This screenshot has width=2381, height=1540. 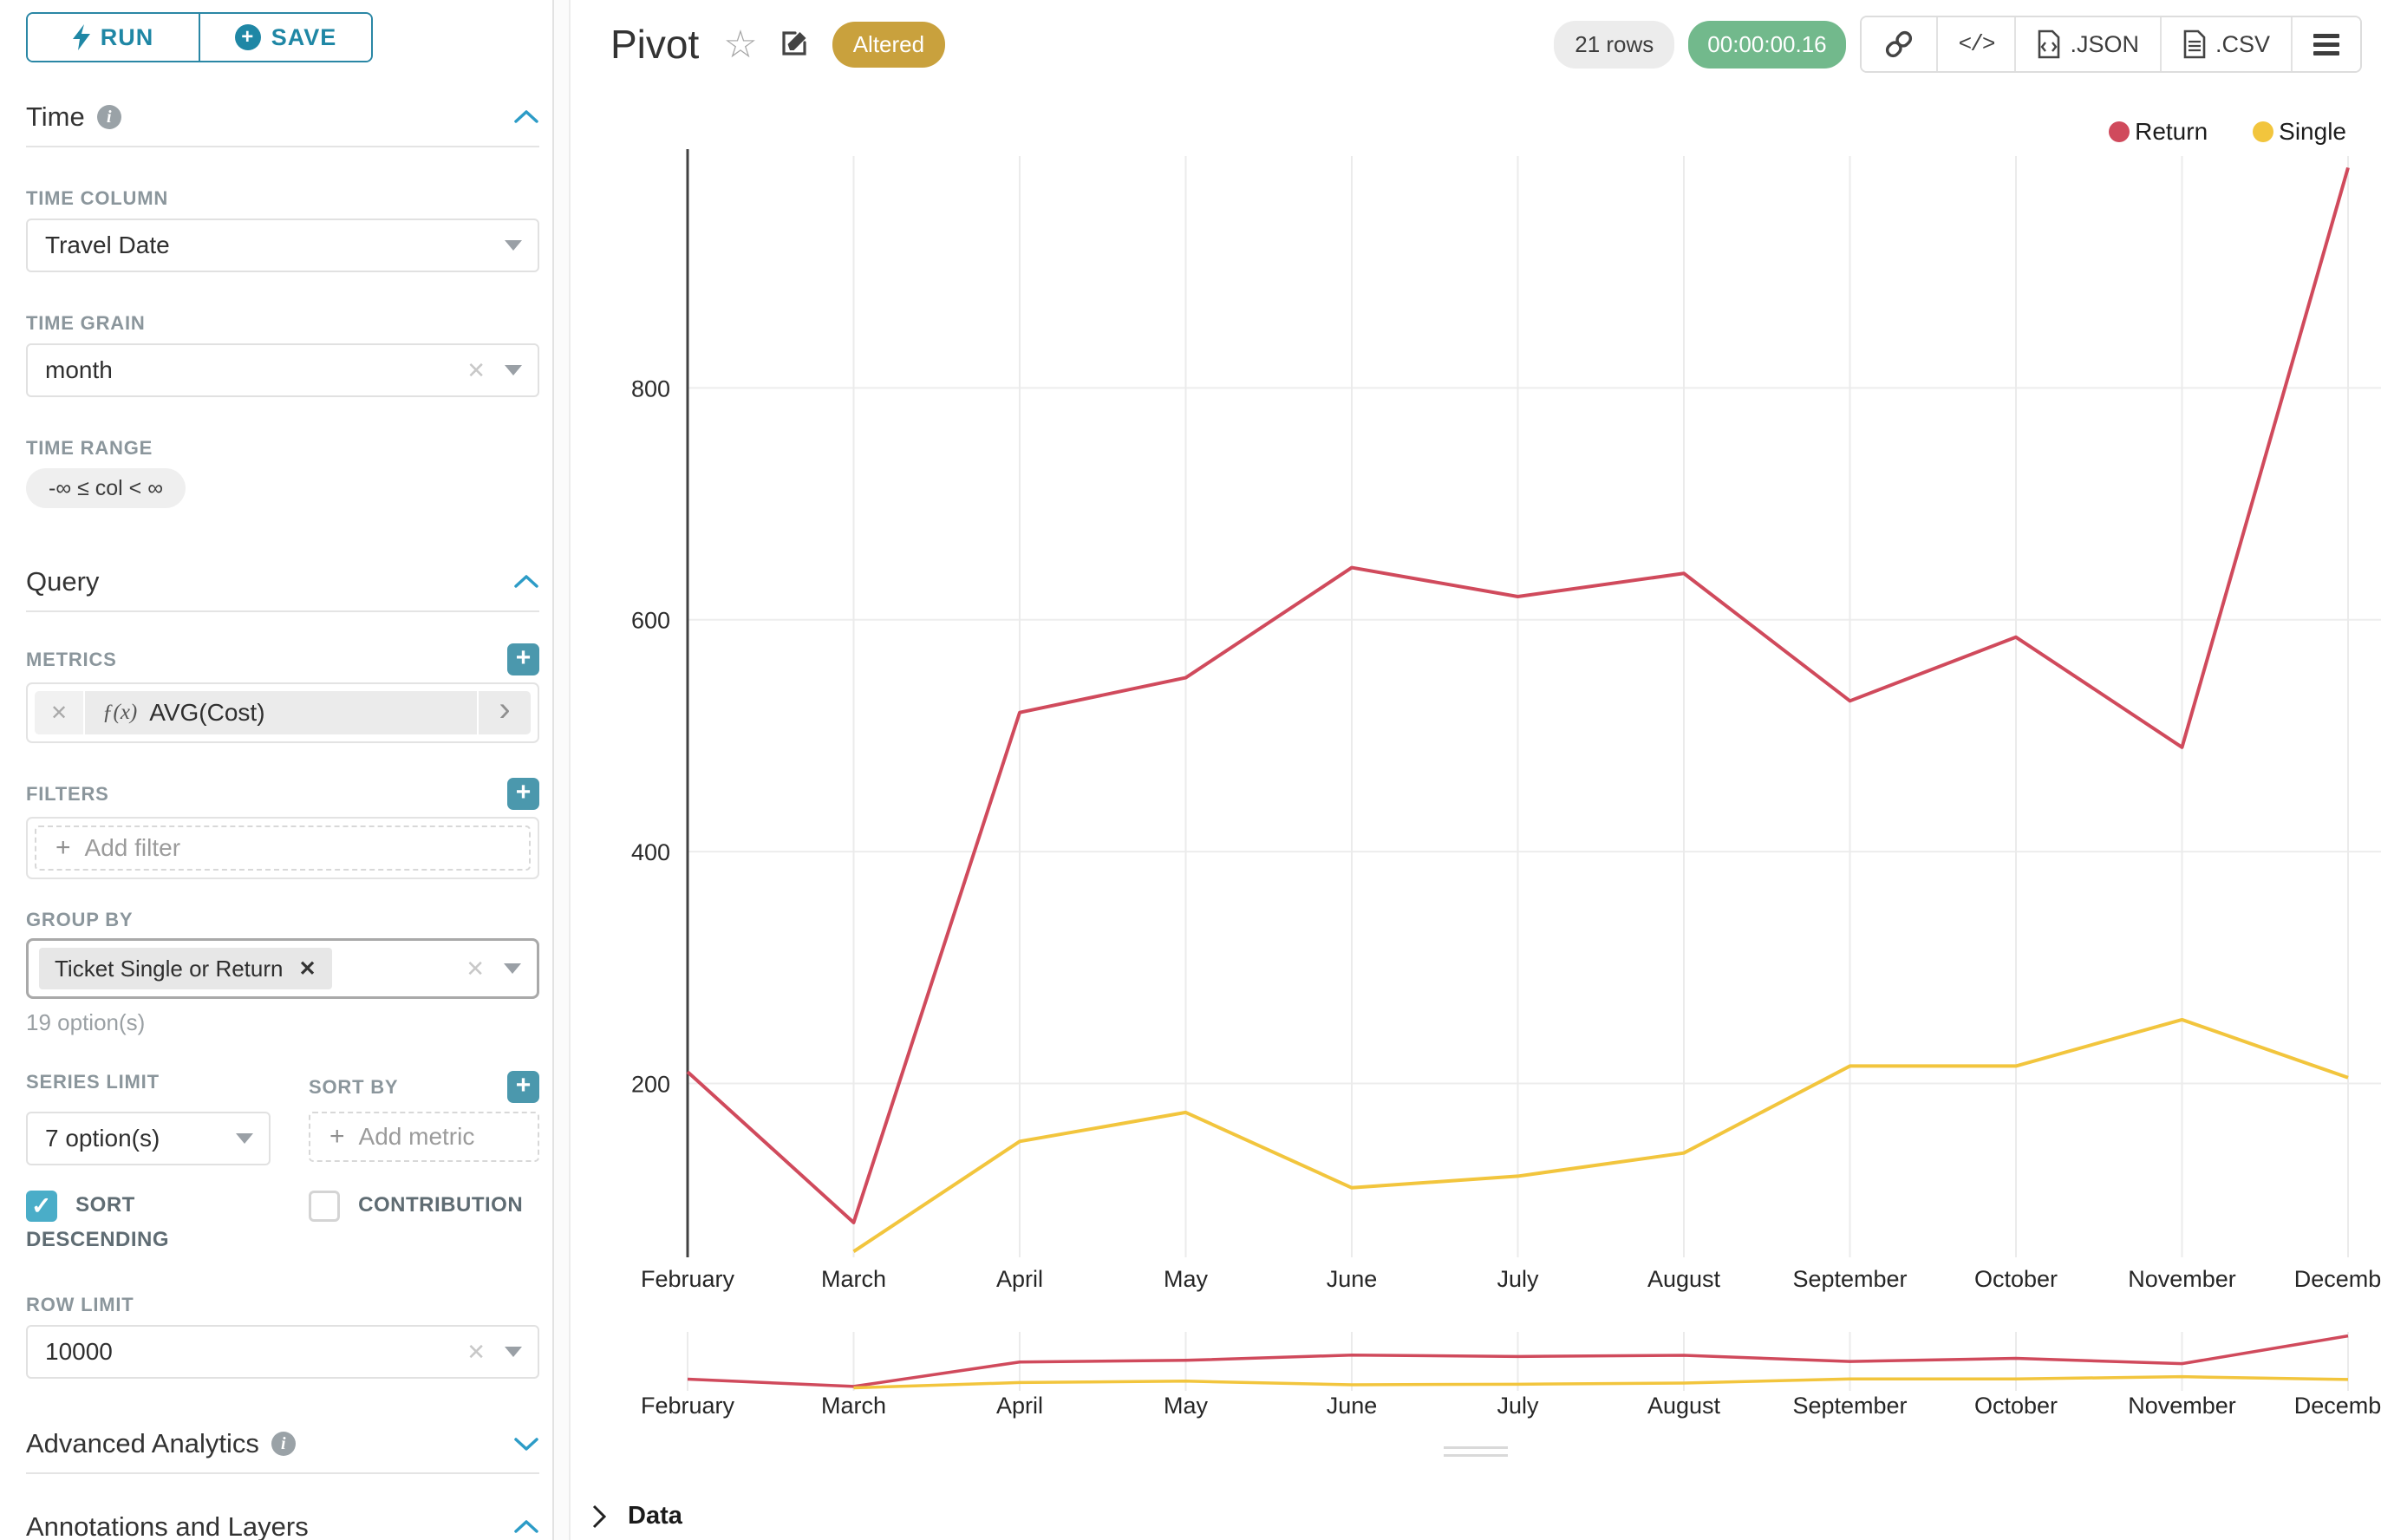 I want to click on svg-text: March, so click(x=854, y=1279).